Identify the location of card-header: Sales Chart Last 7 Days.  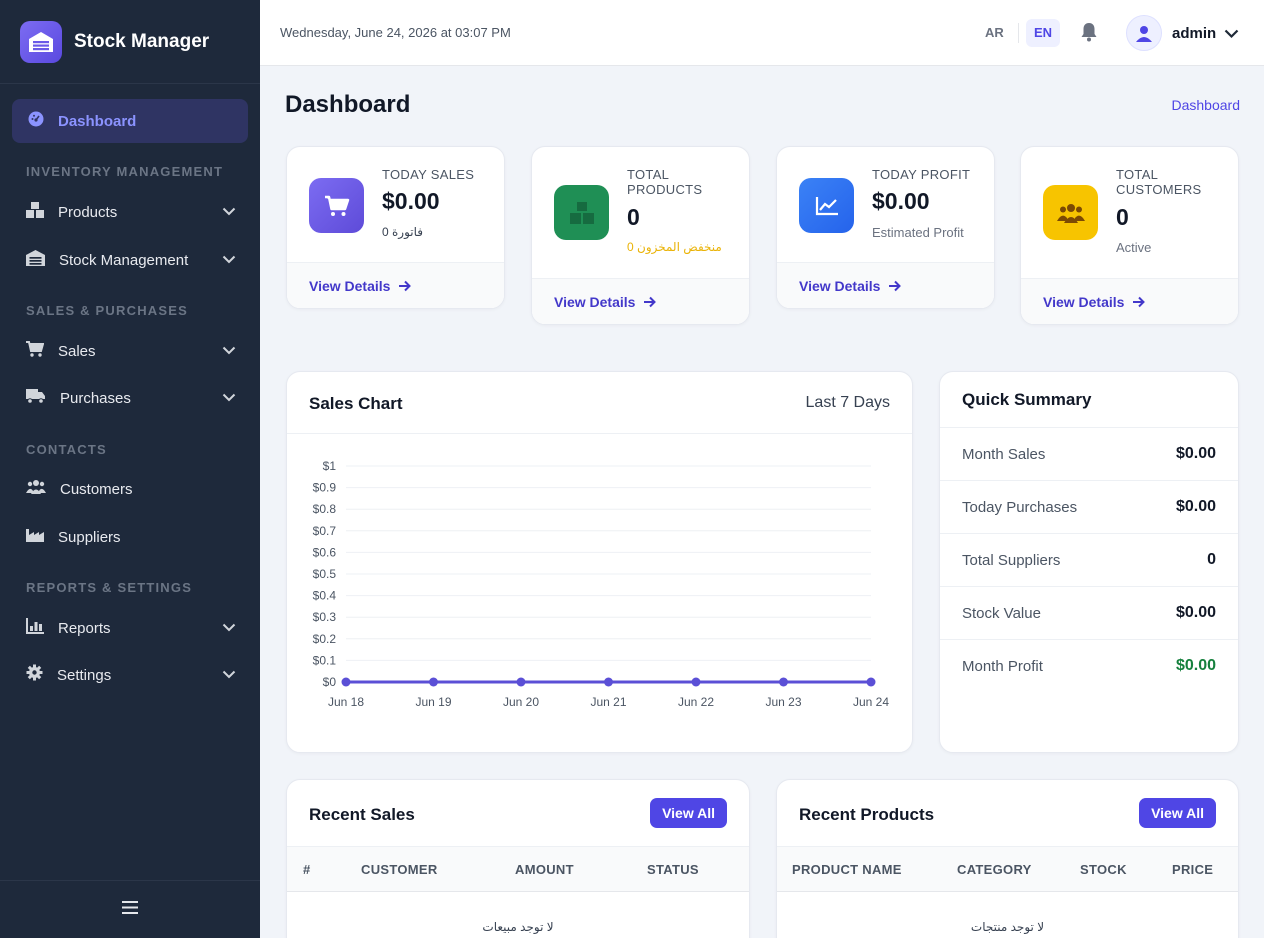
(599, 403).